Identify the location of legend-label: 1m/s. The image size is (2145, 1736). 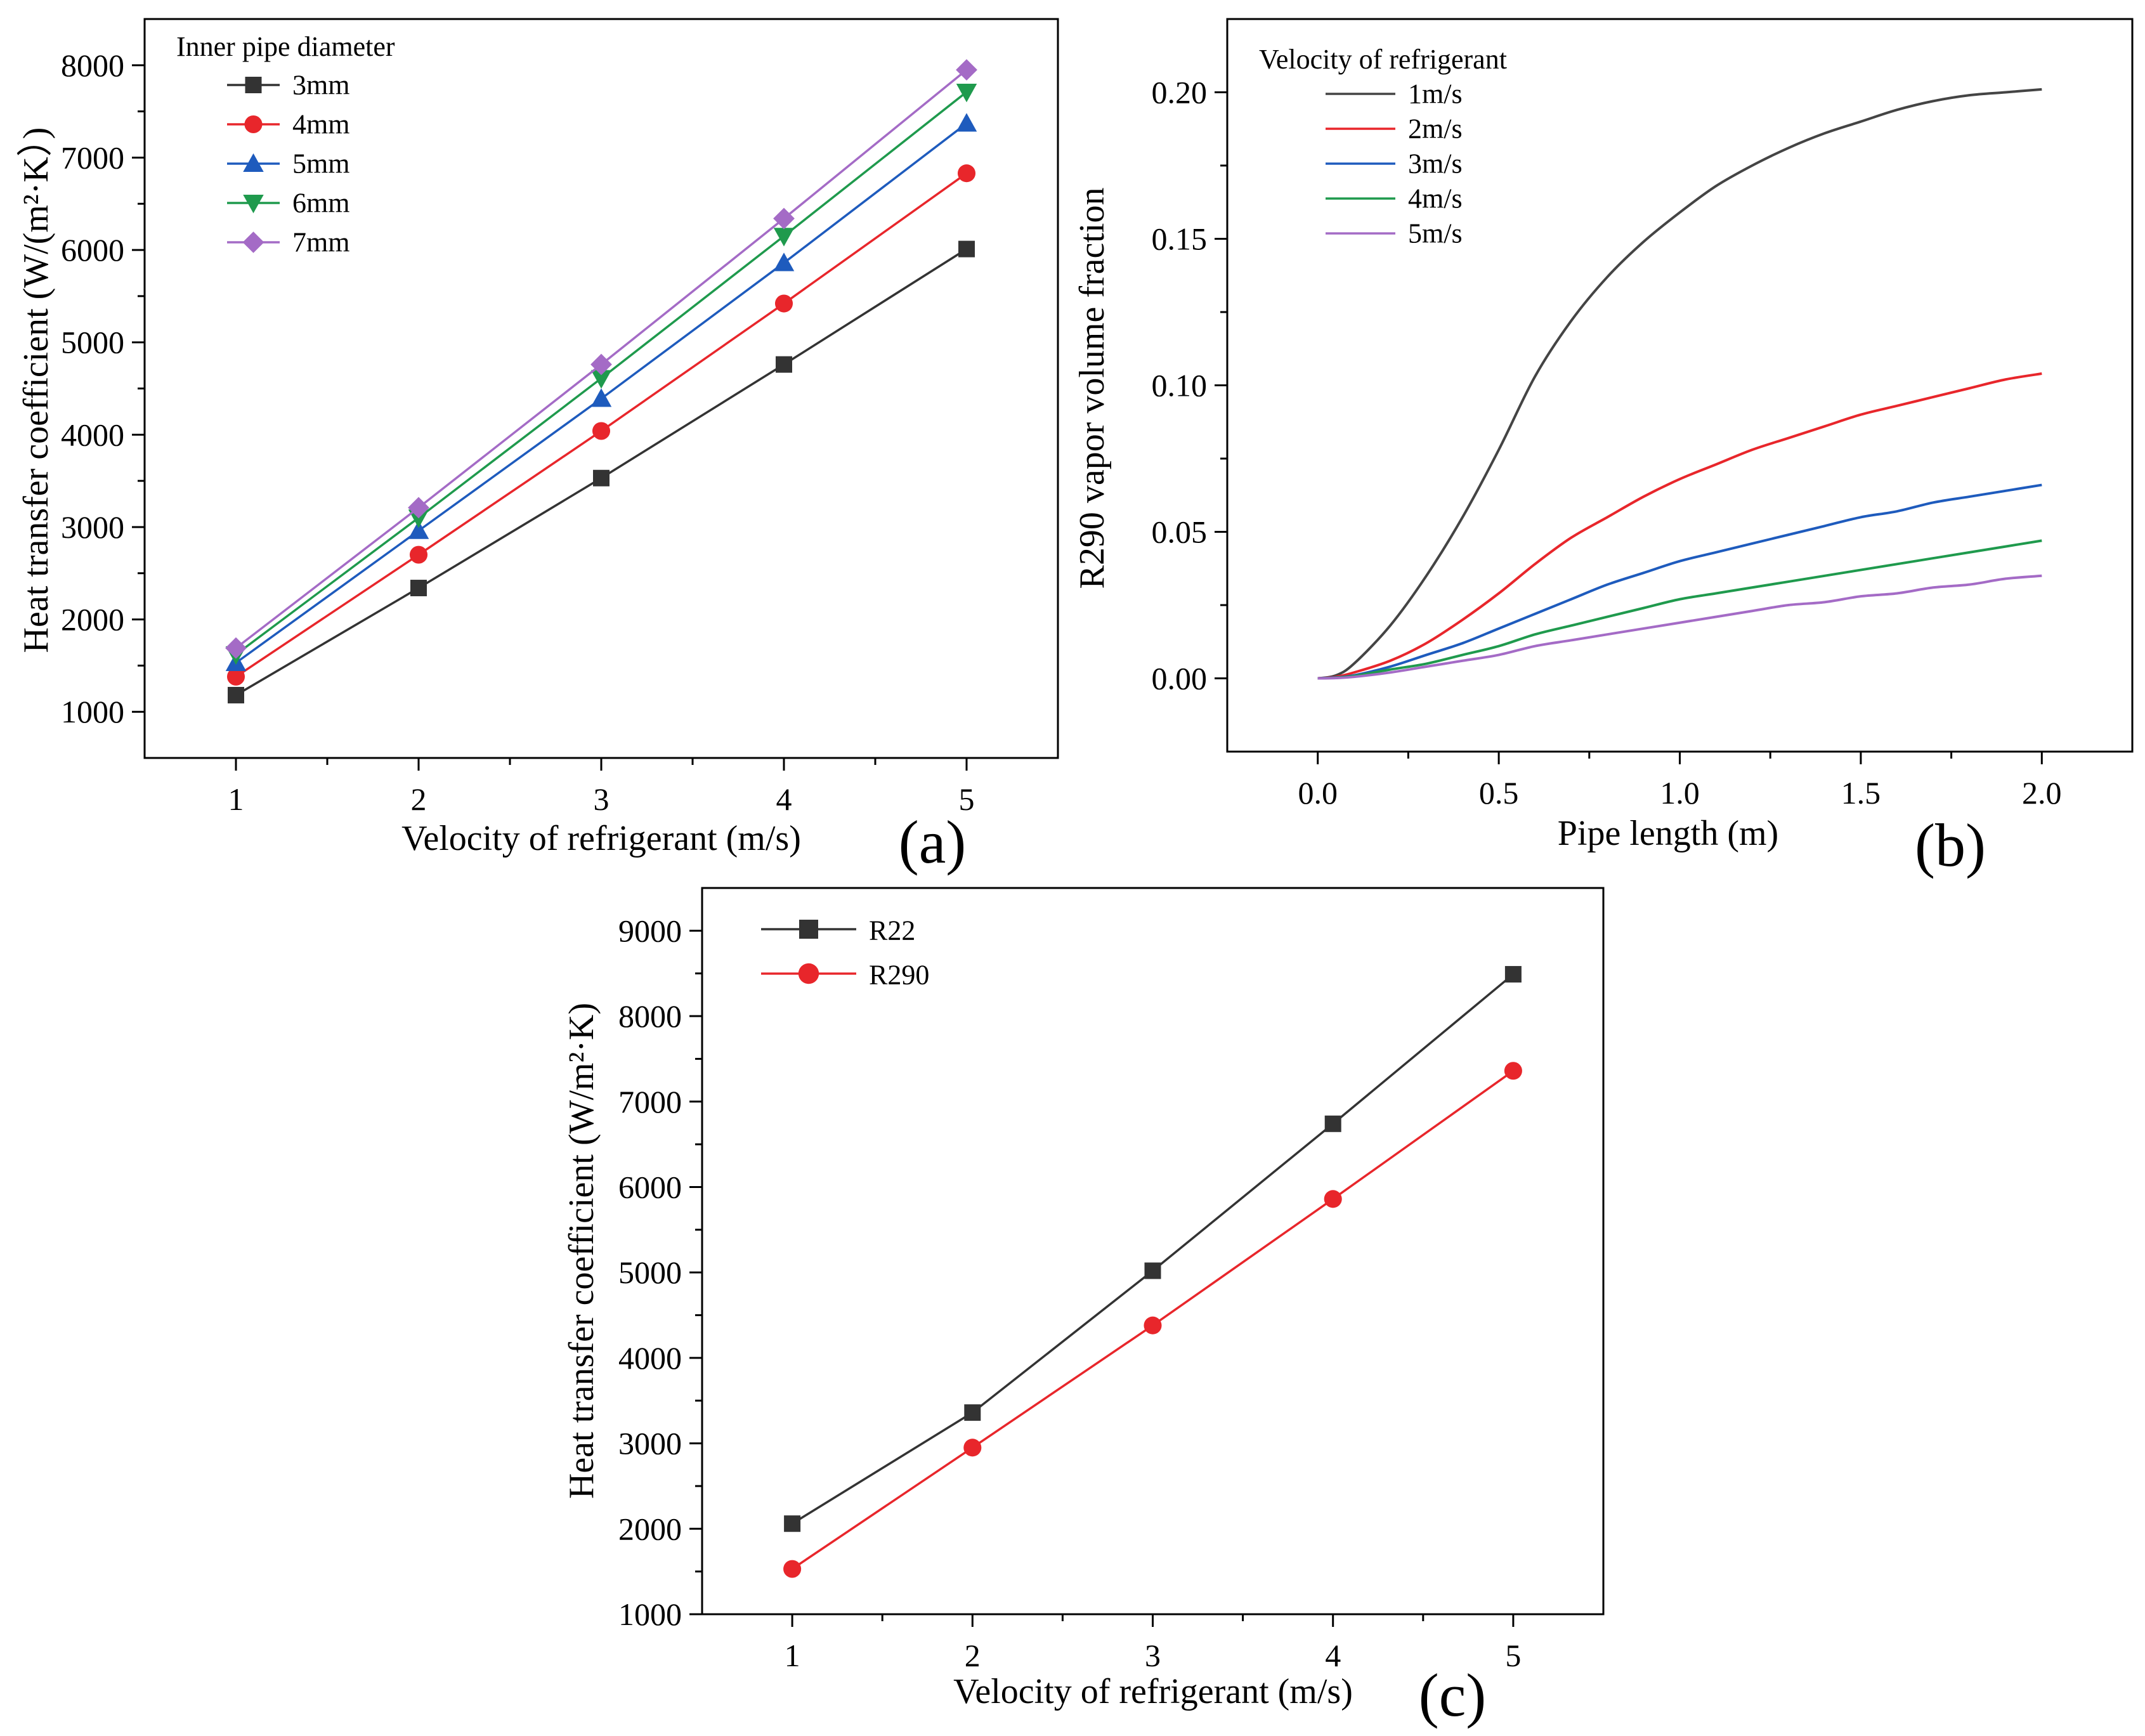
(1435, 95).